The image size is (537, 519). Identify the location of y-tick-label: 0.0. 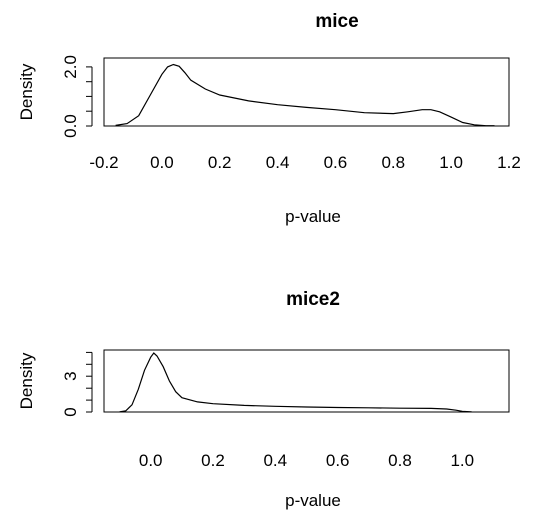
(70, 126).